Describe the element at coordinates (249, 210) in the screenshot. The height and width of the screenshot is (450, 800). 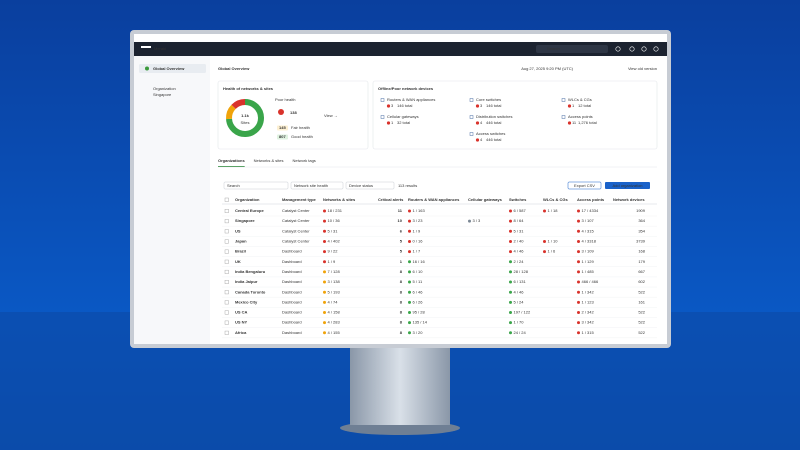
I see `org-link: Central Europe` at that location.